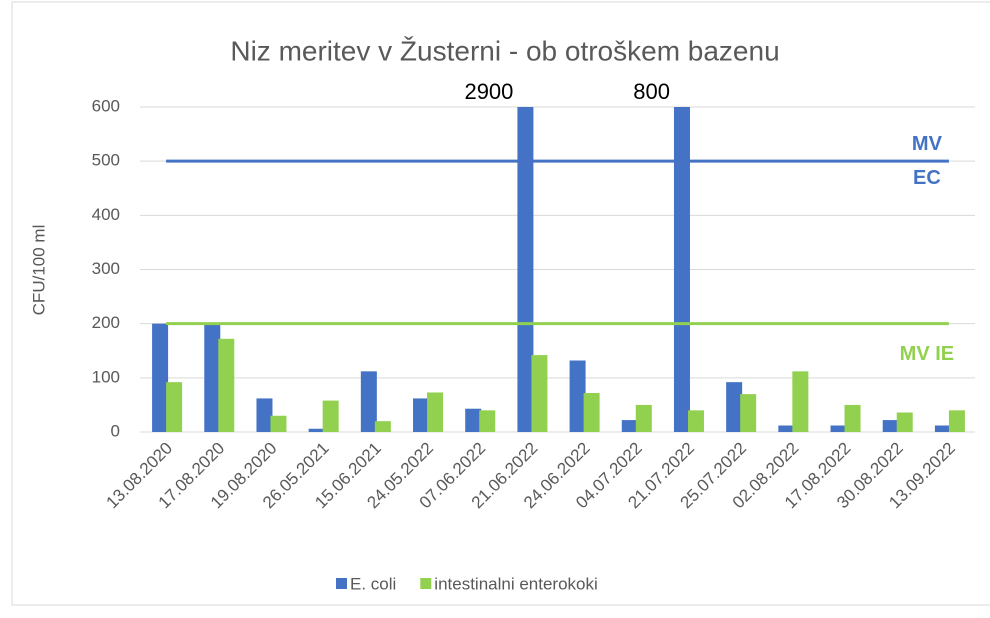  I want to click on legend-label: E. coli, so click(373, 583).